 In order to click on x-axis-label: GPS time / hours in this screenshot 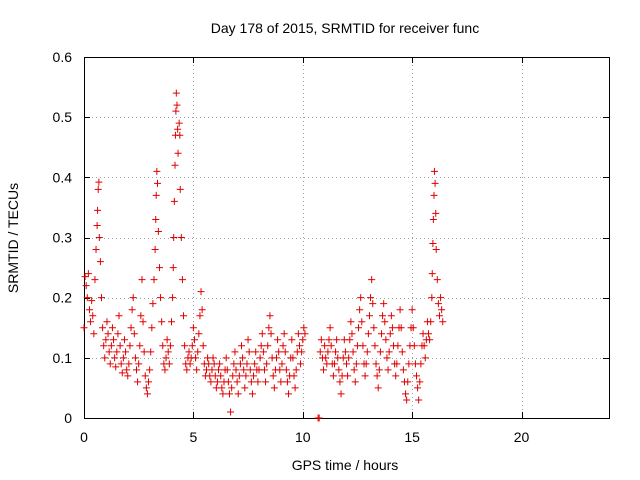, I will do `click(345, 465)`.